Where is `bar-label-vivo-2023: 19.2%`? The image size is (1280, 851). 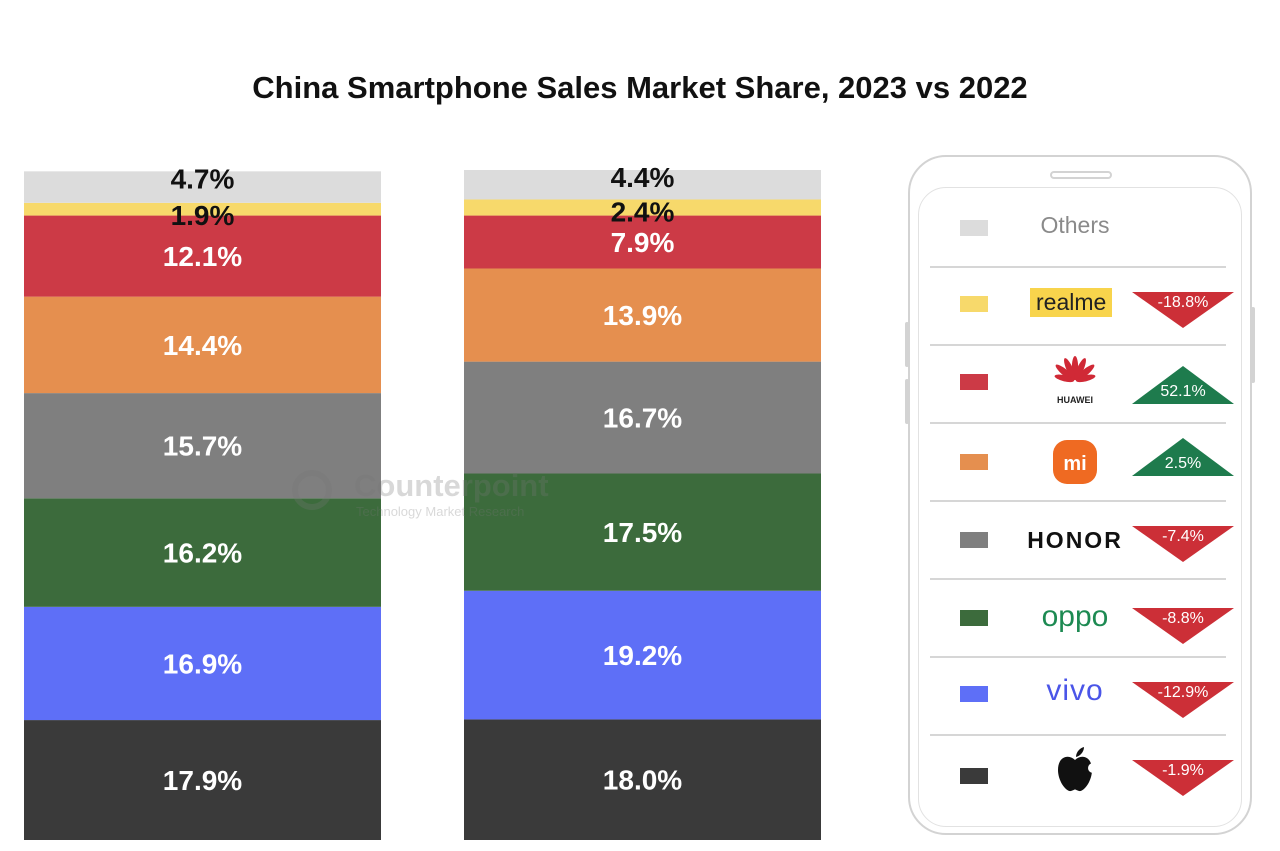 bar-label-vivo-2023: 19.2% is located at coordinates (642, 655).